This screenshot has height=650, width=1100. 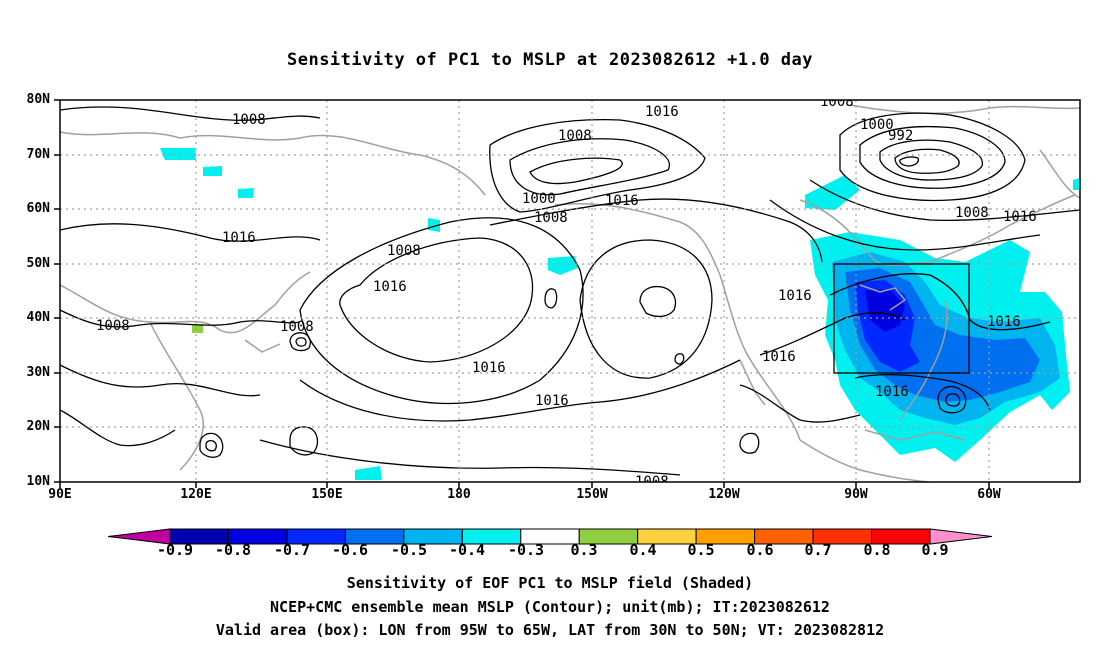 I want to click on colorbar-right-tip, so click(x=961, y=536).